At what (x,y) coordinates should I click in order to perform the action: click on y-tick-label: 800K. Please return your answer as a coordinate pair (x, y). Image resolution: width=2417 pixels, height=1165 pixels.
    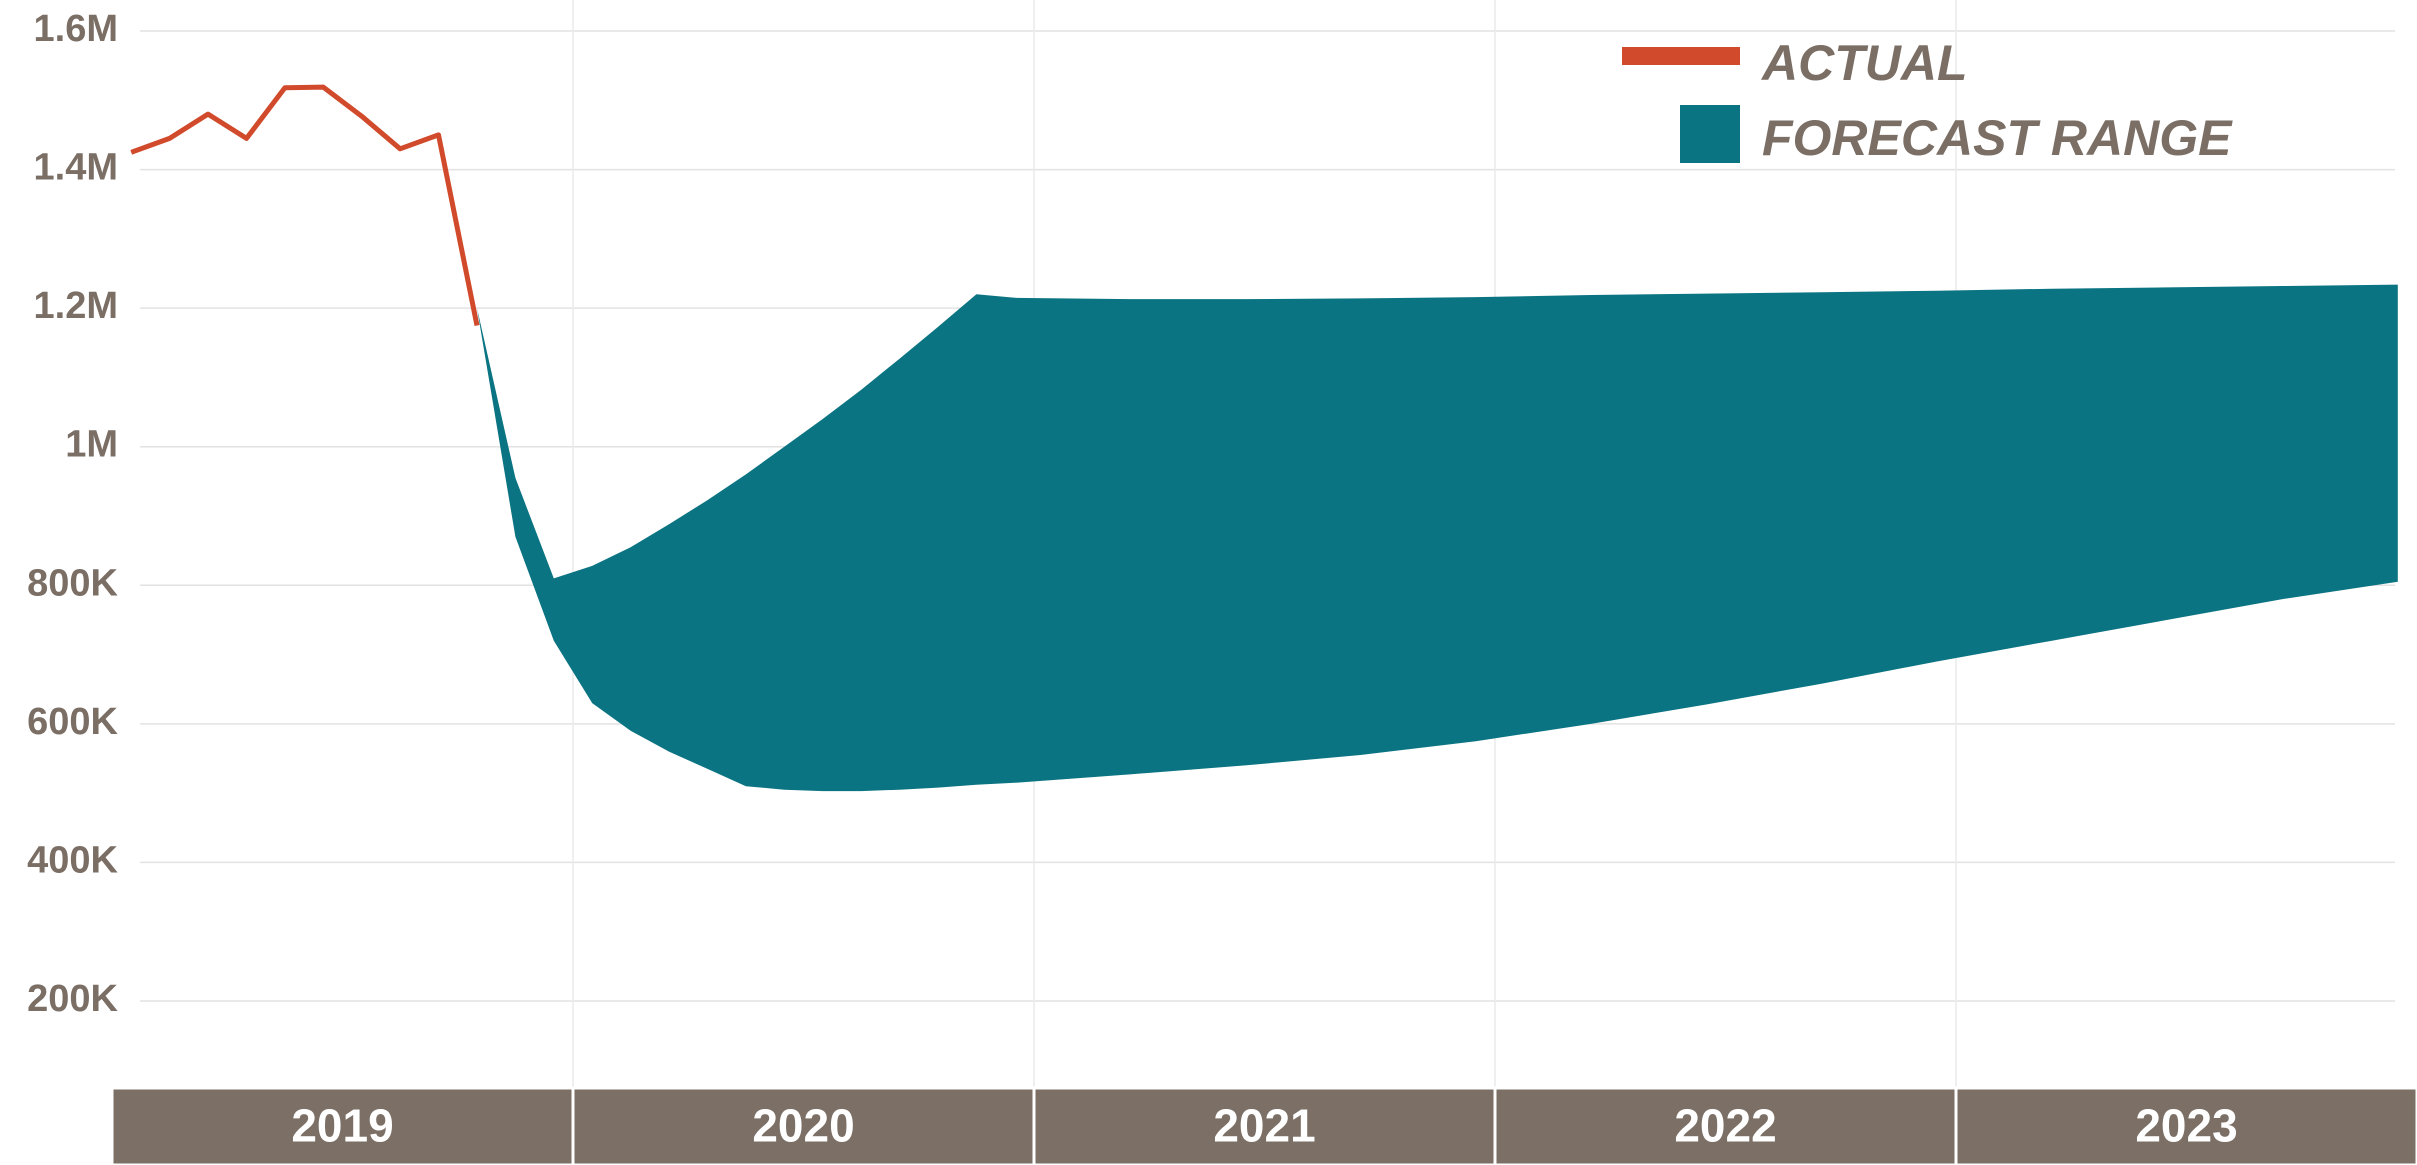
    Looking at the image, I should click on (72, 583).